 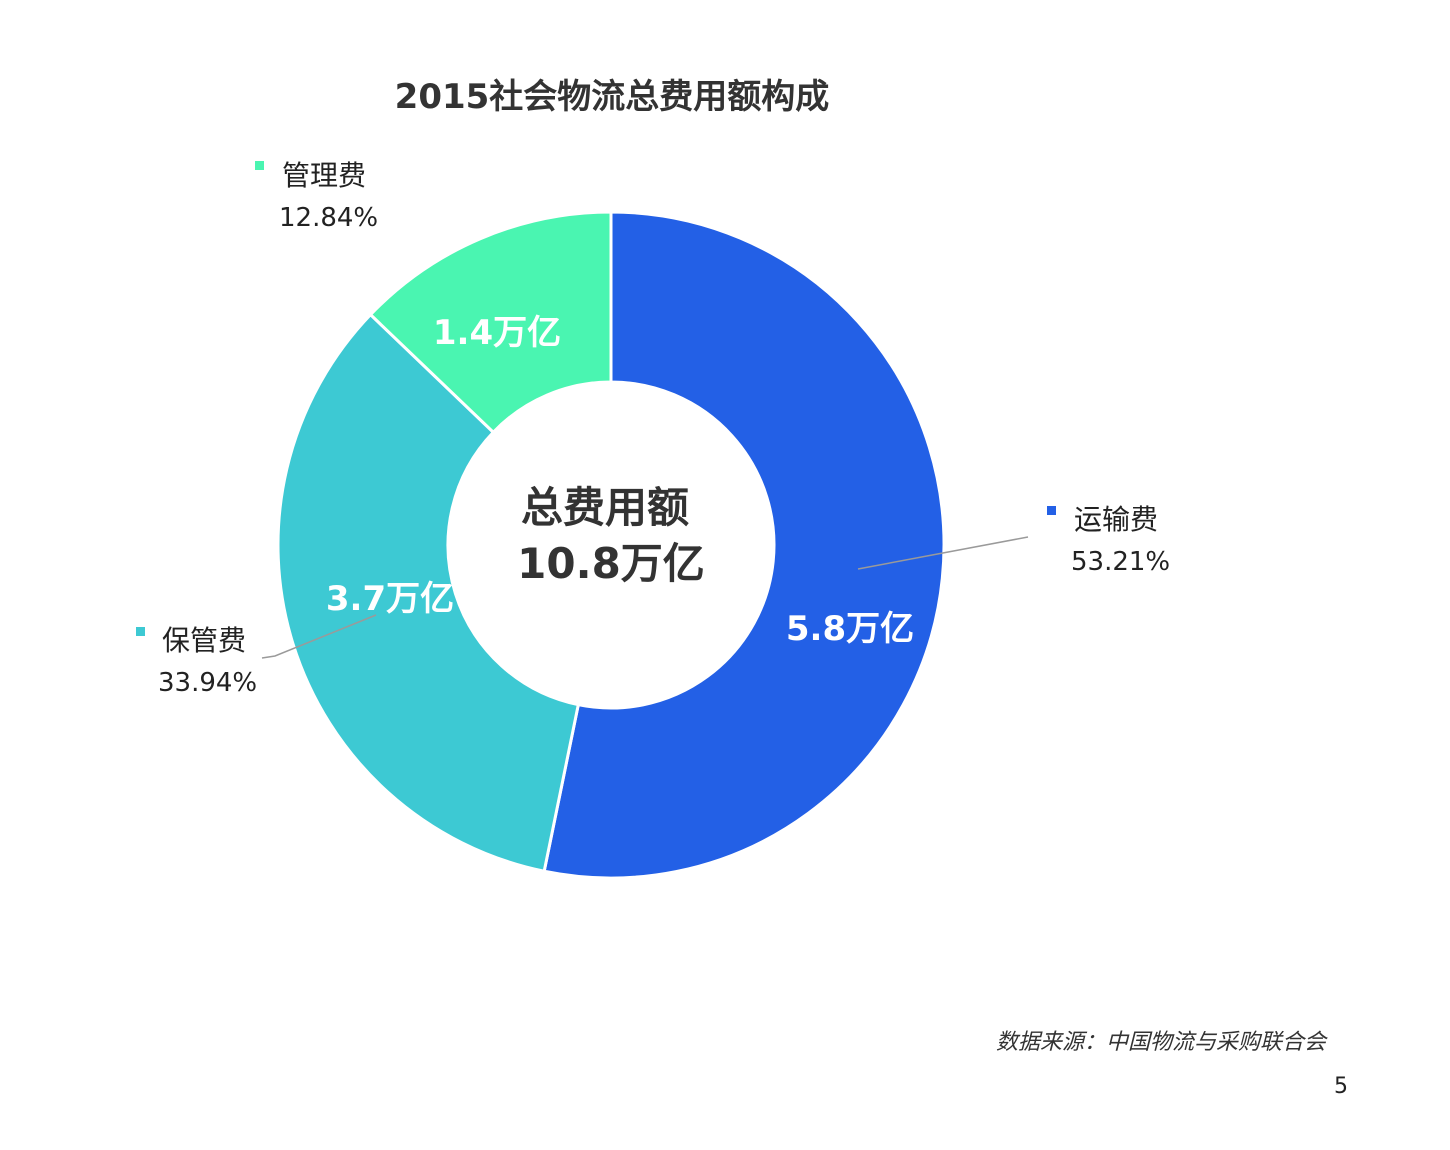 What do you see at coordinates (207, 683) in the screenshot?
I see `legend-percent-storage: 33.94%` at bounding box center [207, 683].